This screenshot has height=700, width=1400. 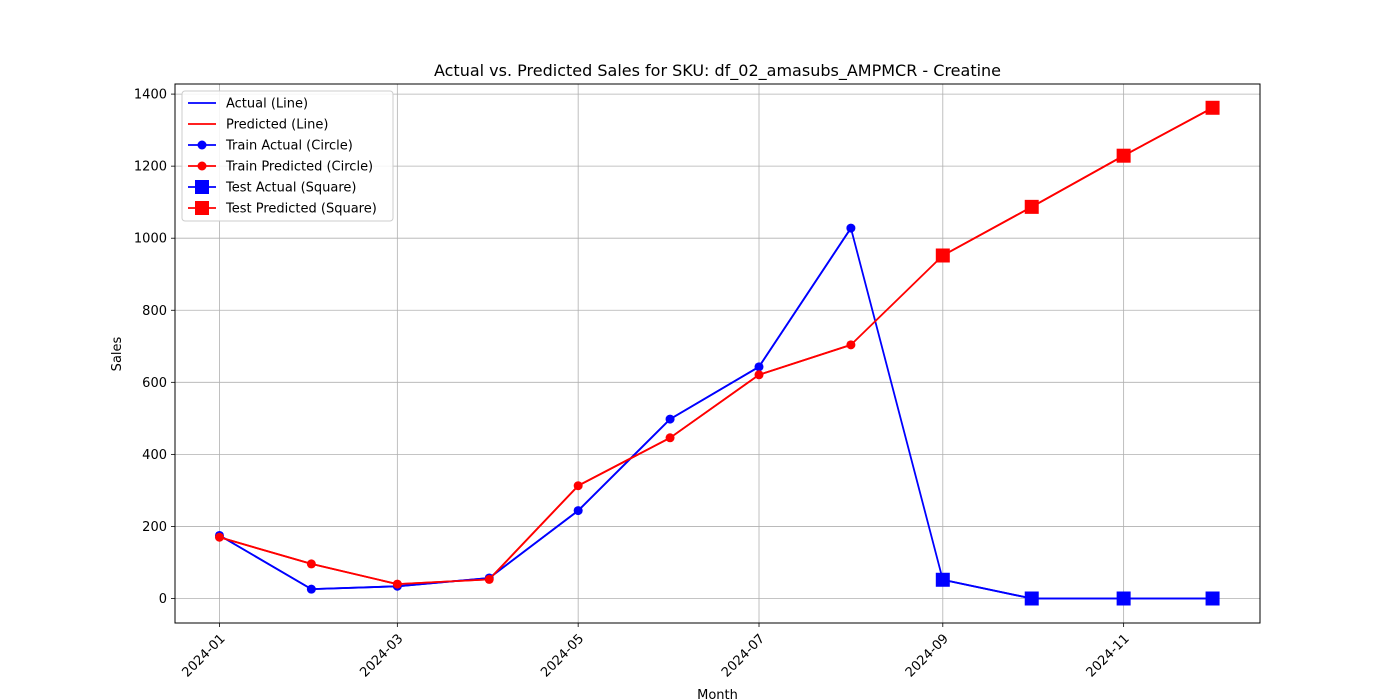 I want to click on x-tick-label: 2024-03, so click(x=381, y=655).